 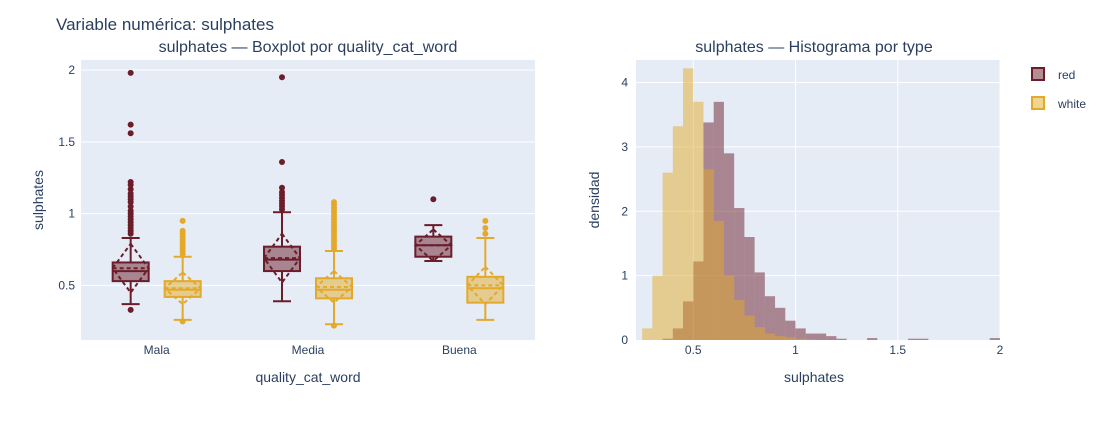 I want to click on histogram-ylabel: densidad, so click(x=594, y=200).